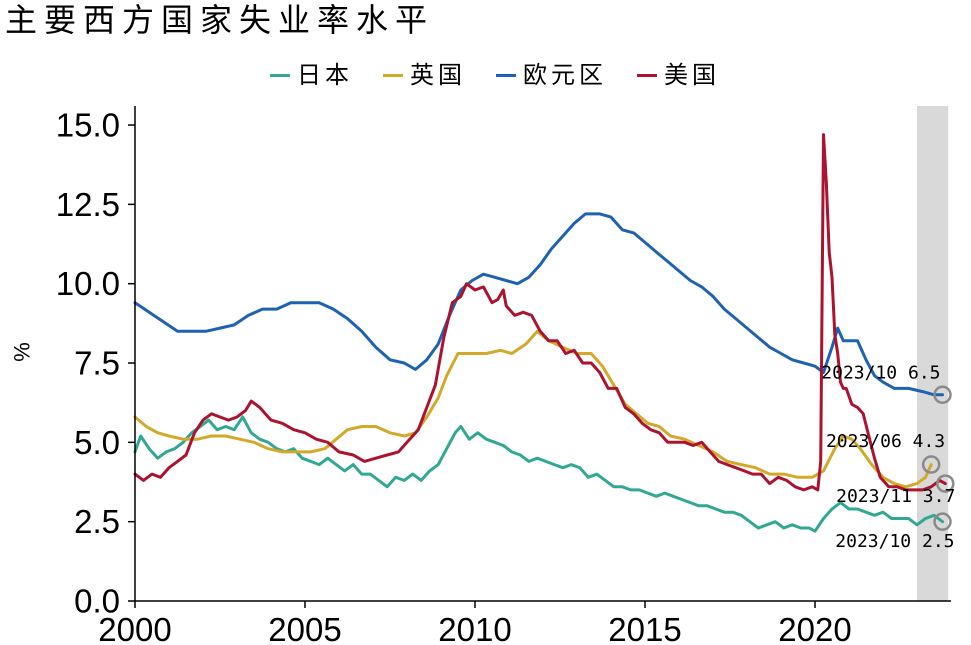  What do you see at coordinates (134, 628) in the screenshot?
I see `x-tick-label: 2000` at bounding box center [134, 628].